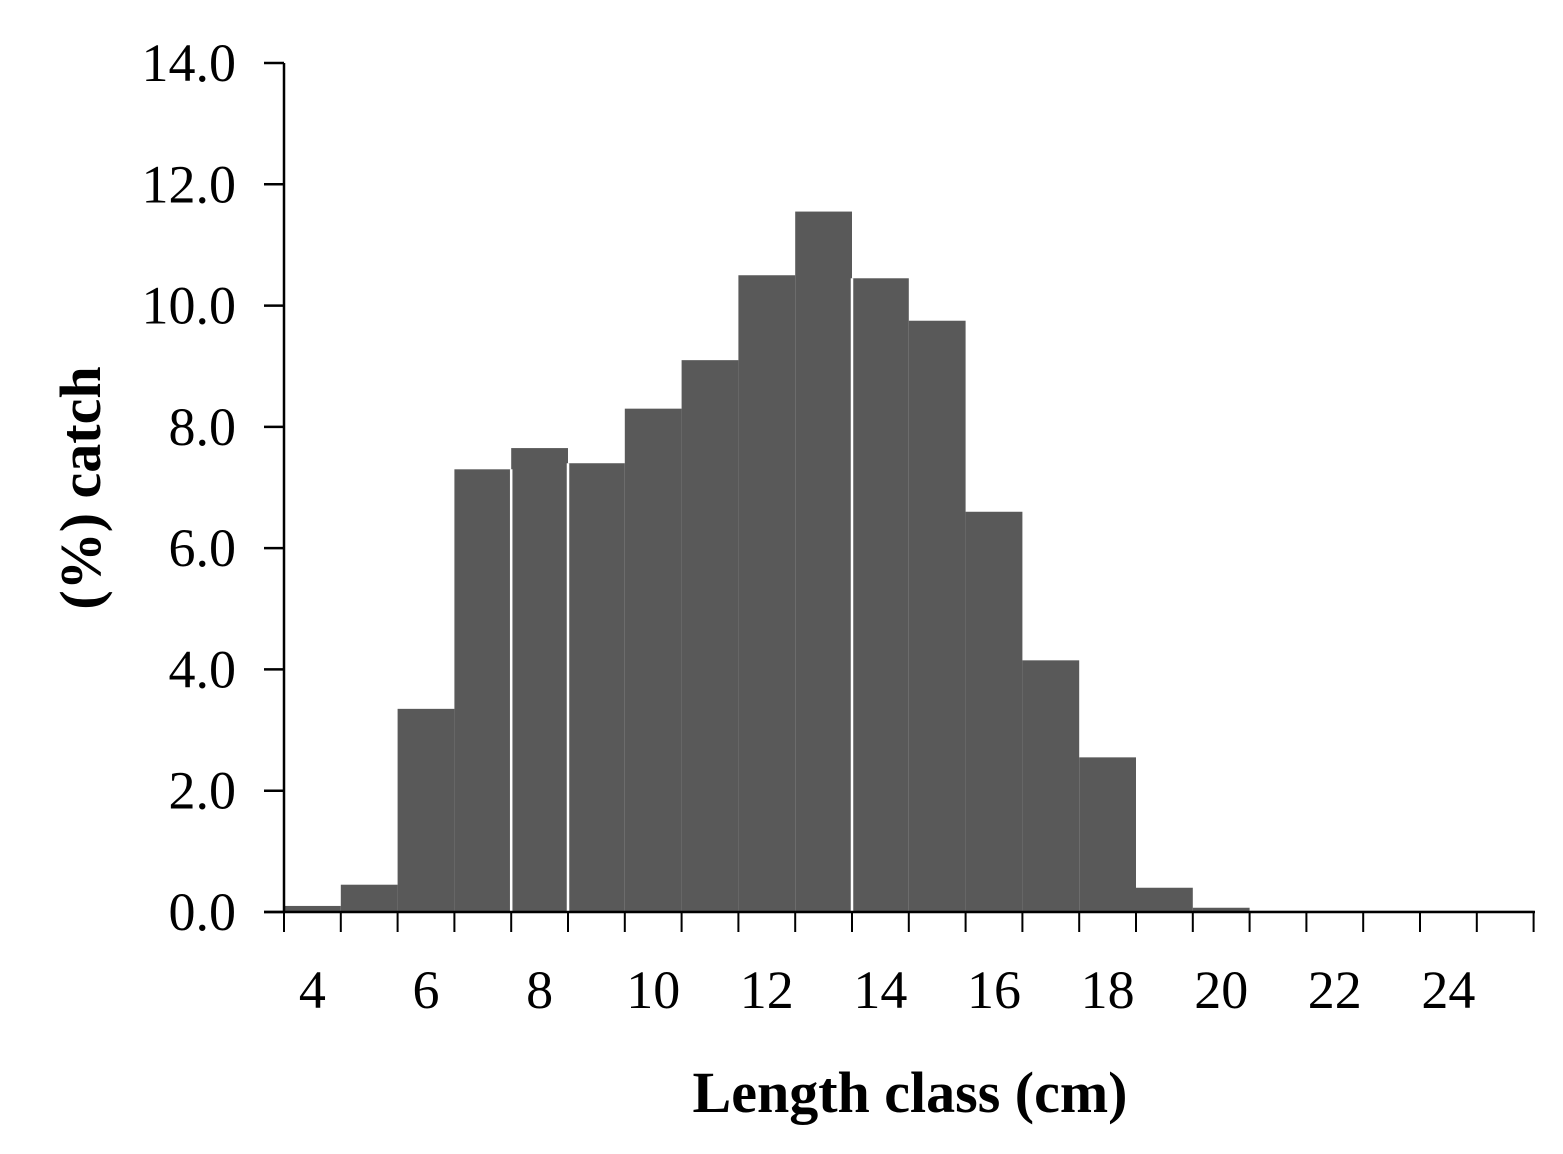  I want to click on x-tick-label: 10, so click(653, 990).